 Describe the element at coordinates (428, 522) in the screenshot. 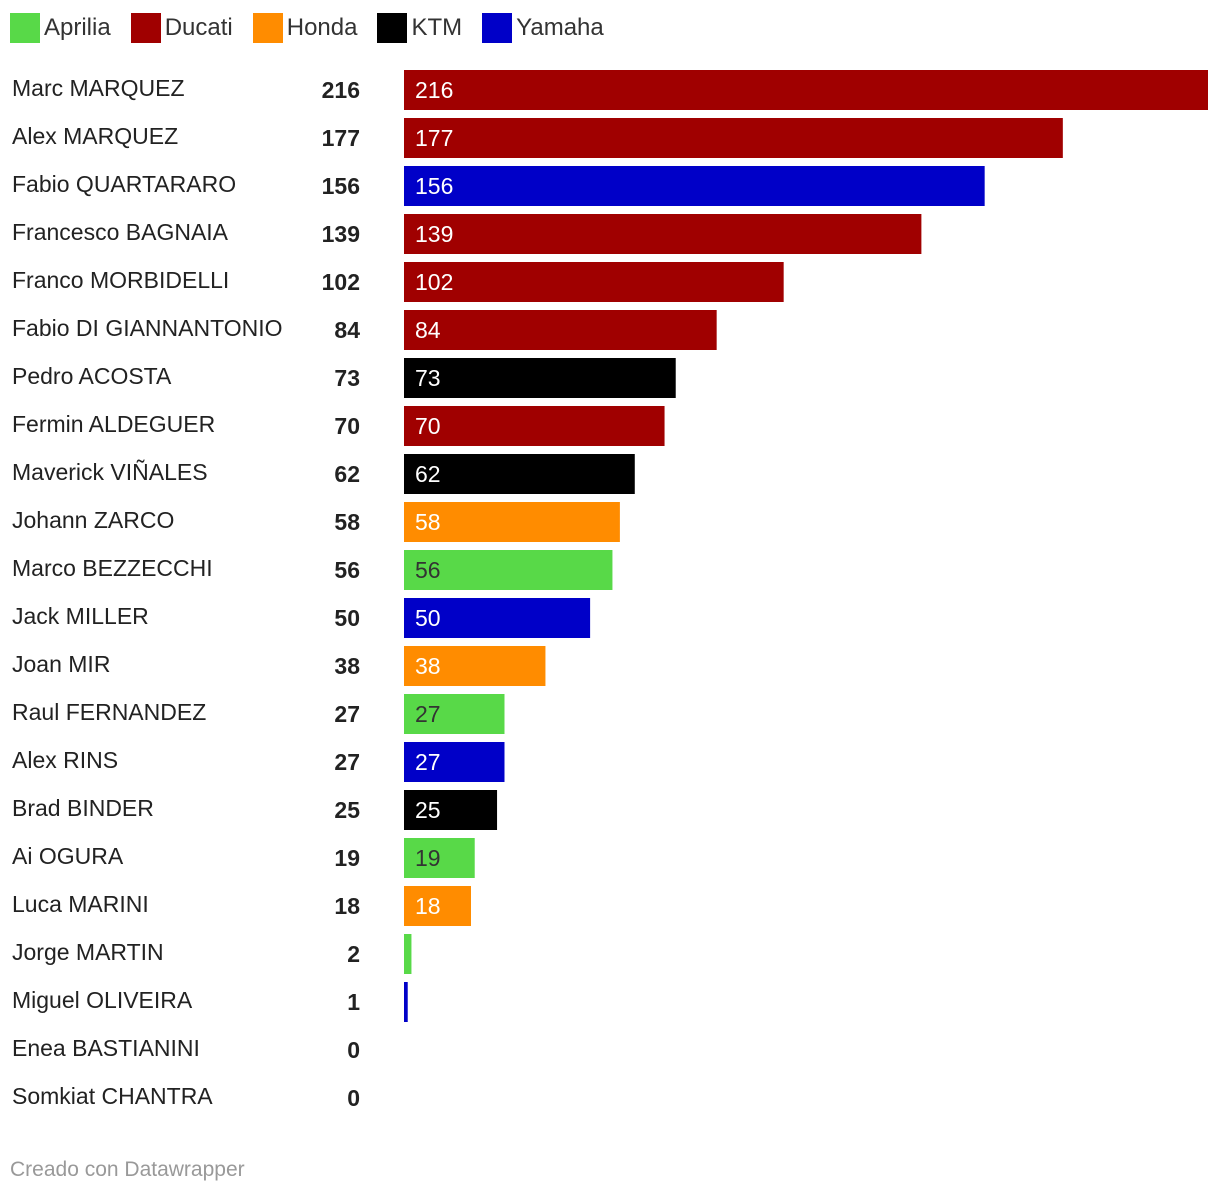

I see `bar-data-label: 58` at that location.